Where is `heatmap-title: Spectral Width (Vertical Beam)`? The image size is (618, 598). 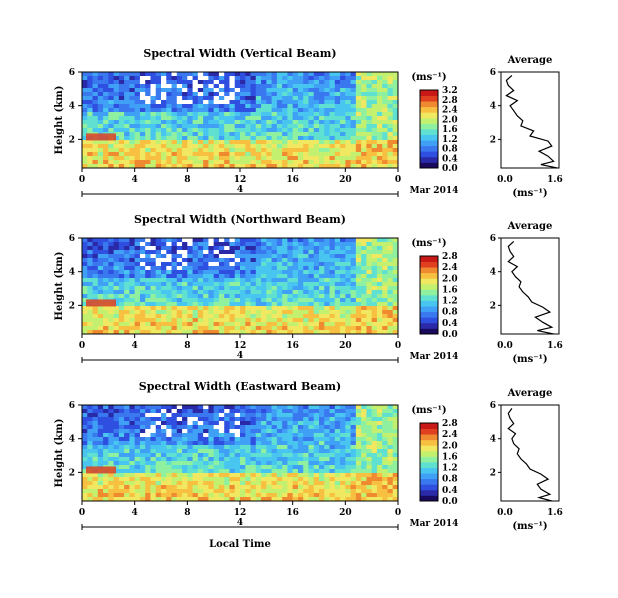
heatmap-title: Spectral Width (Vertical Beam) is located at coordinates (239, 53).